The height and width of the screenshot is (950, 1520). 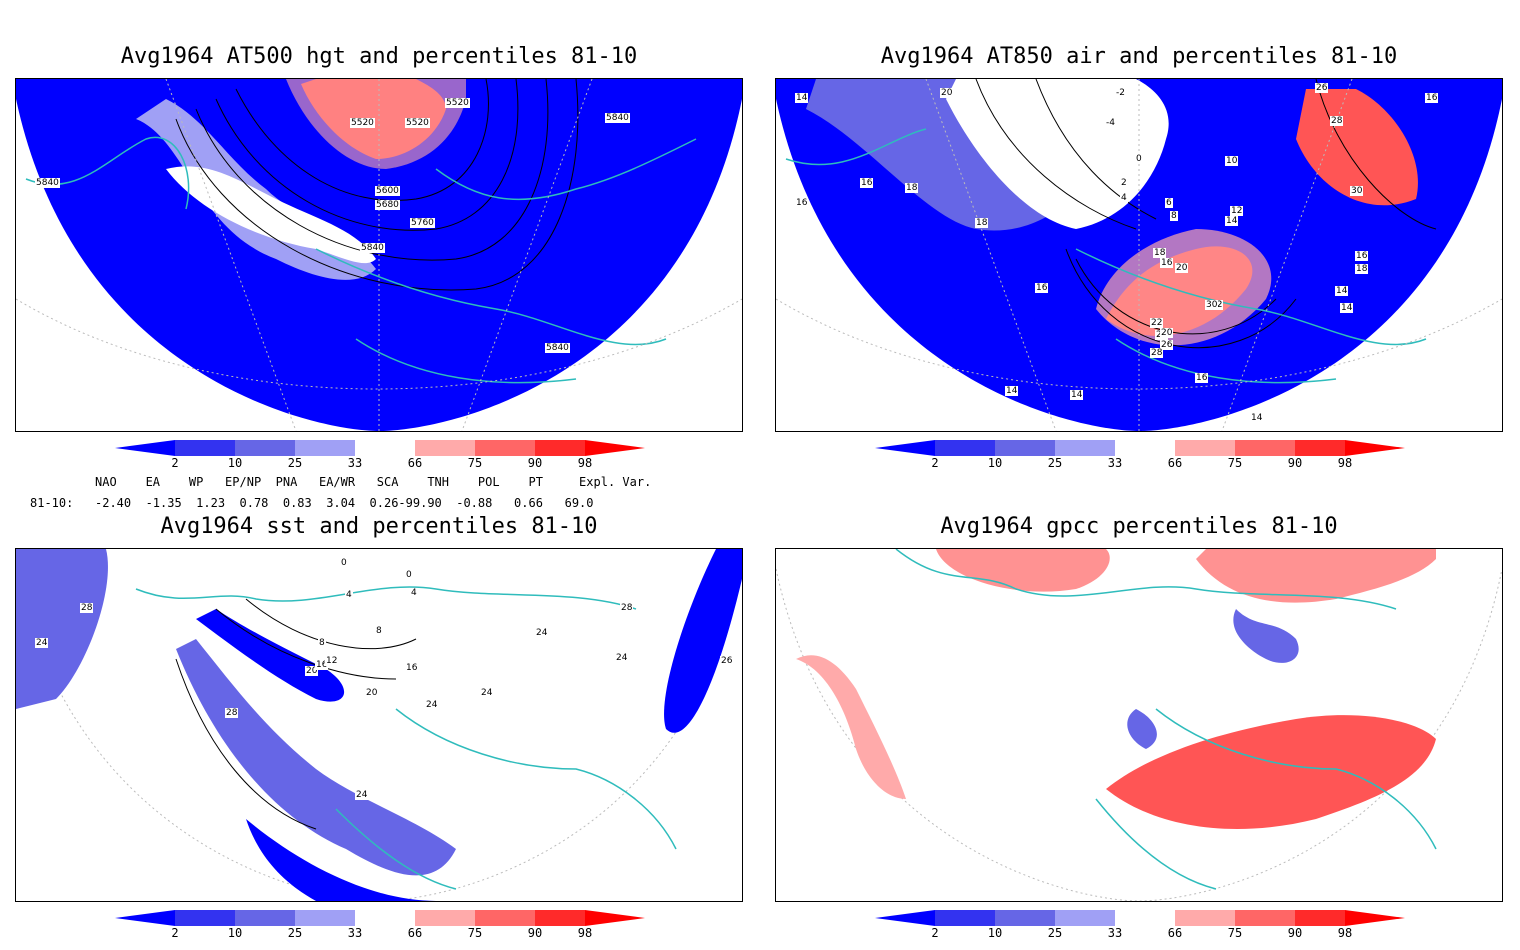 I want to click on contour-label: 8, so click(x=379, y=631).